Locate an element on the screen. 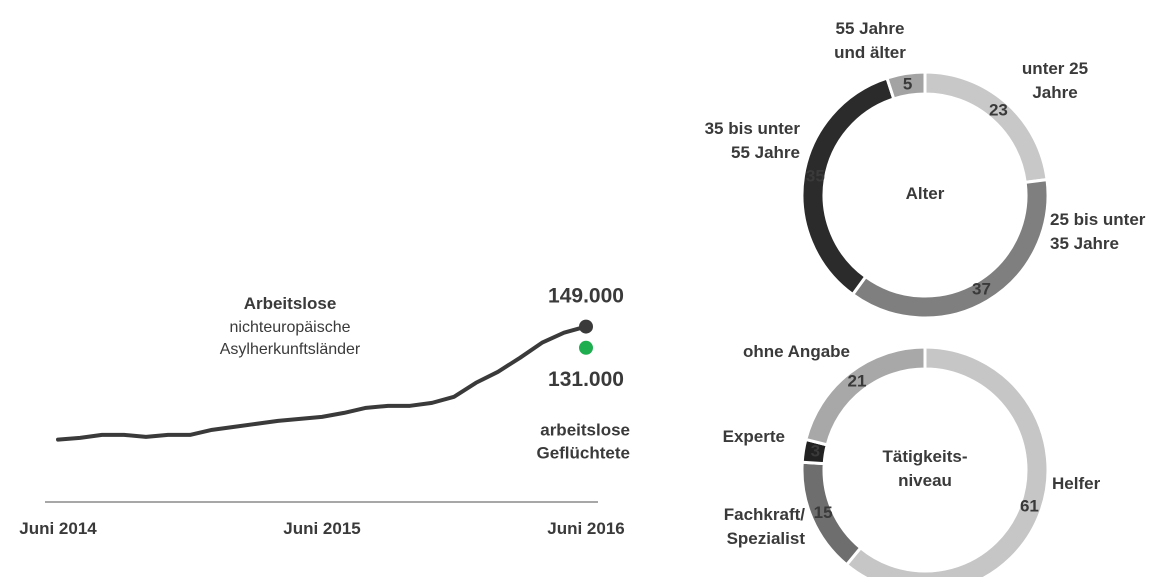  value-label: 3 is located at coordinates (815, 451).